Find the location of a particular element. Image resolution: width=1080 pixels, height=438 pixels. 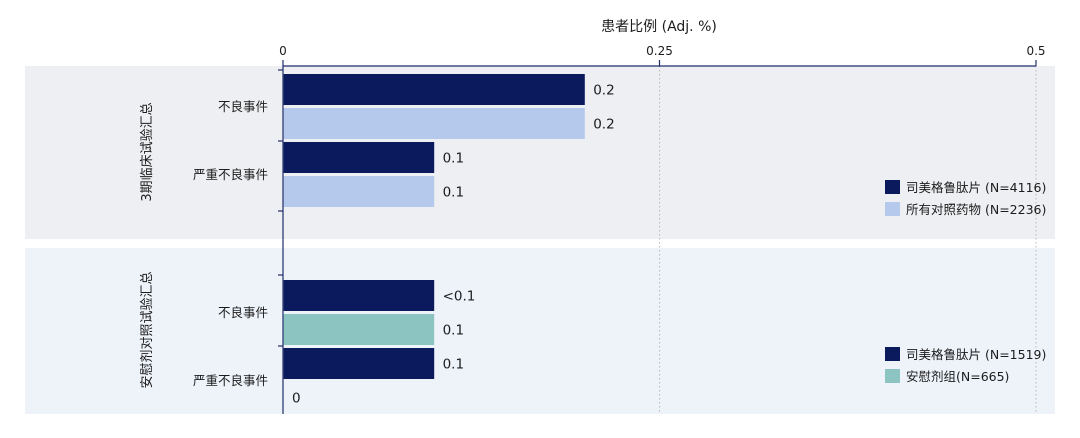

legend-label: 安慰剂组(N=665) is located at coordinates (957, 376).